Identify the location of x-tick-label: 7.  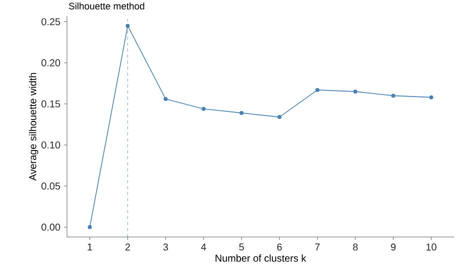
(317, 247).